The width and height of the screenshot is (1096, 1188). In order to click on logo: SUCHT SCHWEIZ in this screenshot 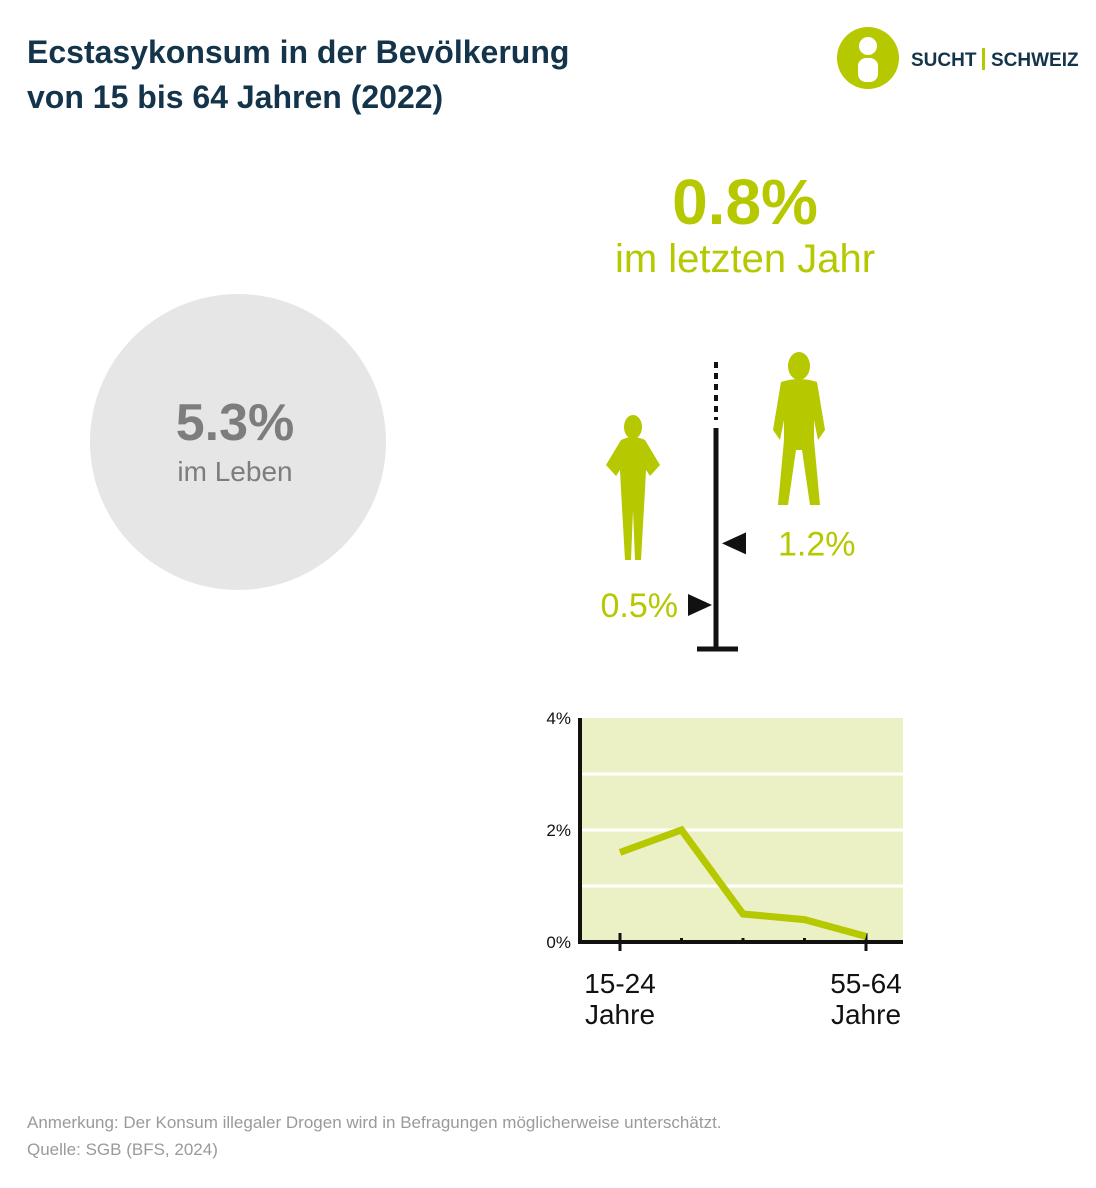, I will do `click(958, 58)`.